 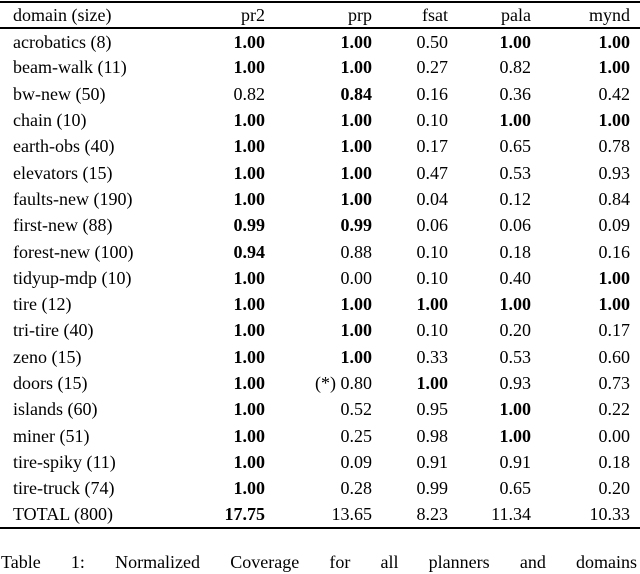 I want to click on domain-cell: chain (10), so click(x=50, y=120).